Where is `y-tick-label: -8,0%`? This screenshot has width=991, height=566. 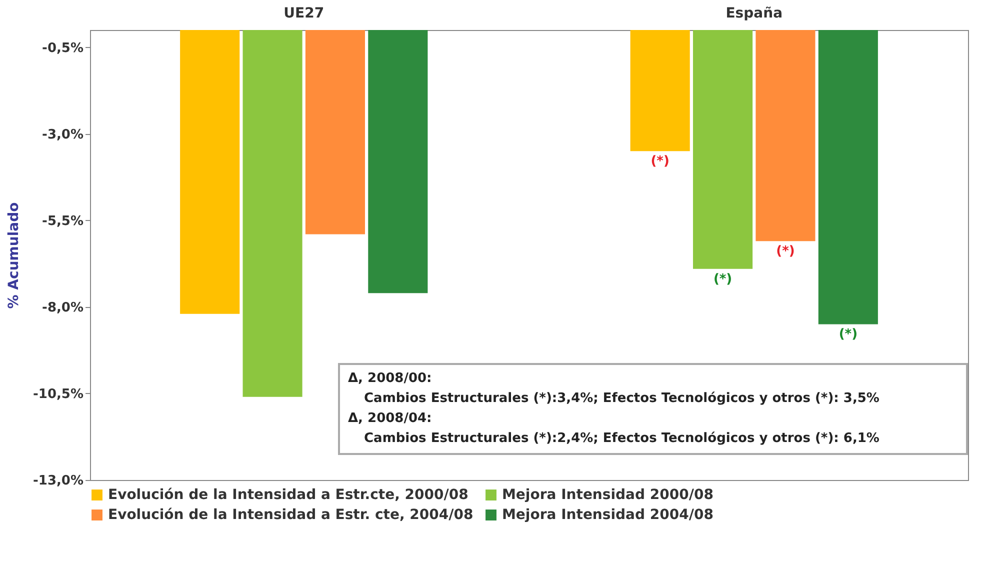
y-tick-label: -8,0% is located at coordinates (63, 308).